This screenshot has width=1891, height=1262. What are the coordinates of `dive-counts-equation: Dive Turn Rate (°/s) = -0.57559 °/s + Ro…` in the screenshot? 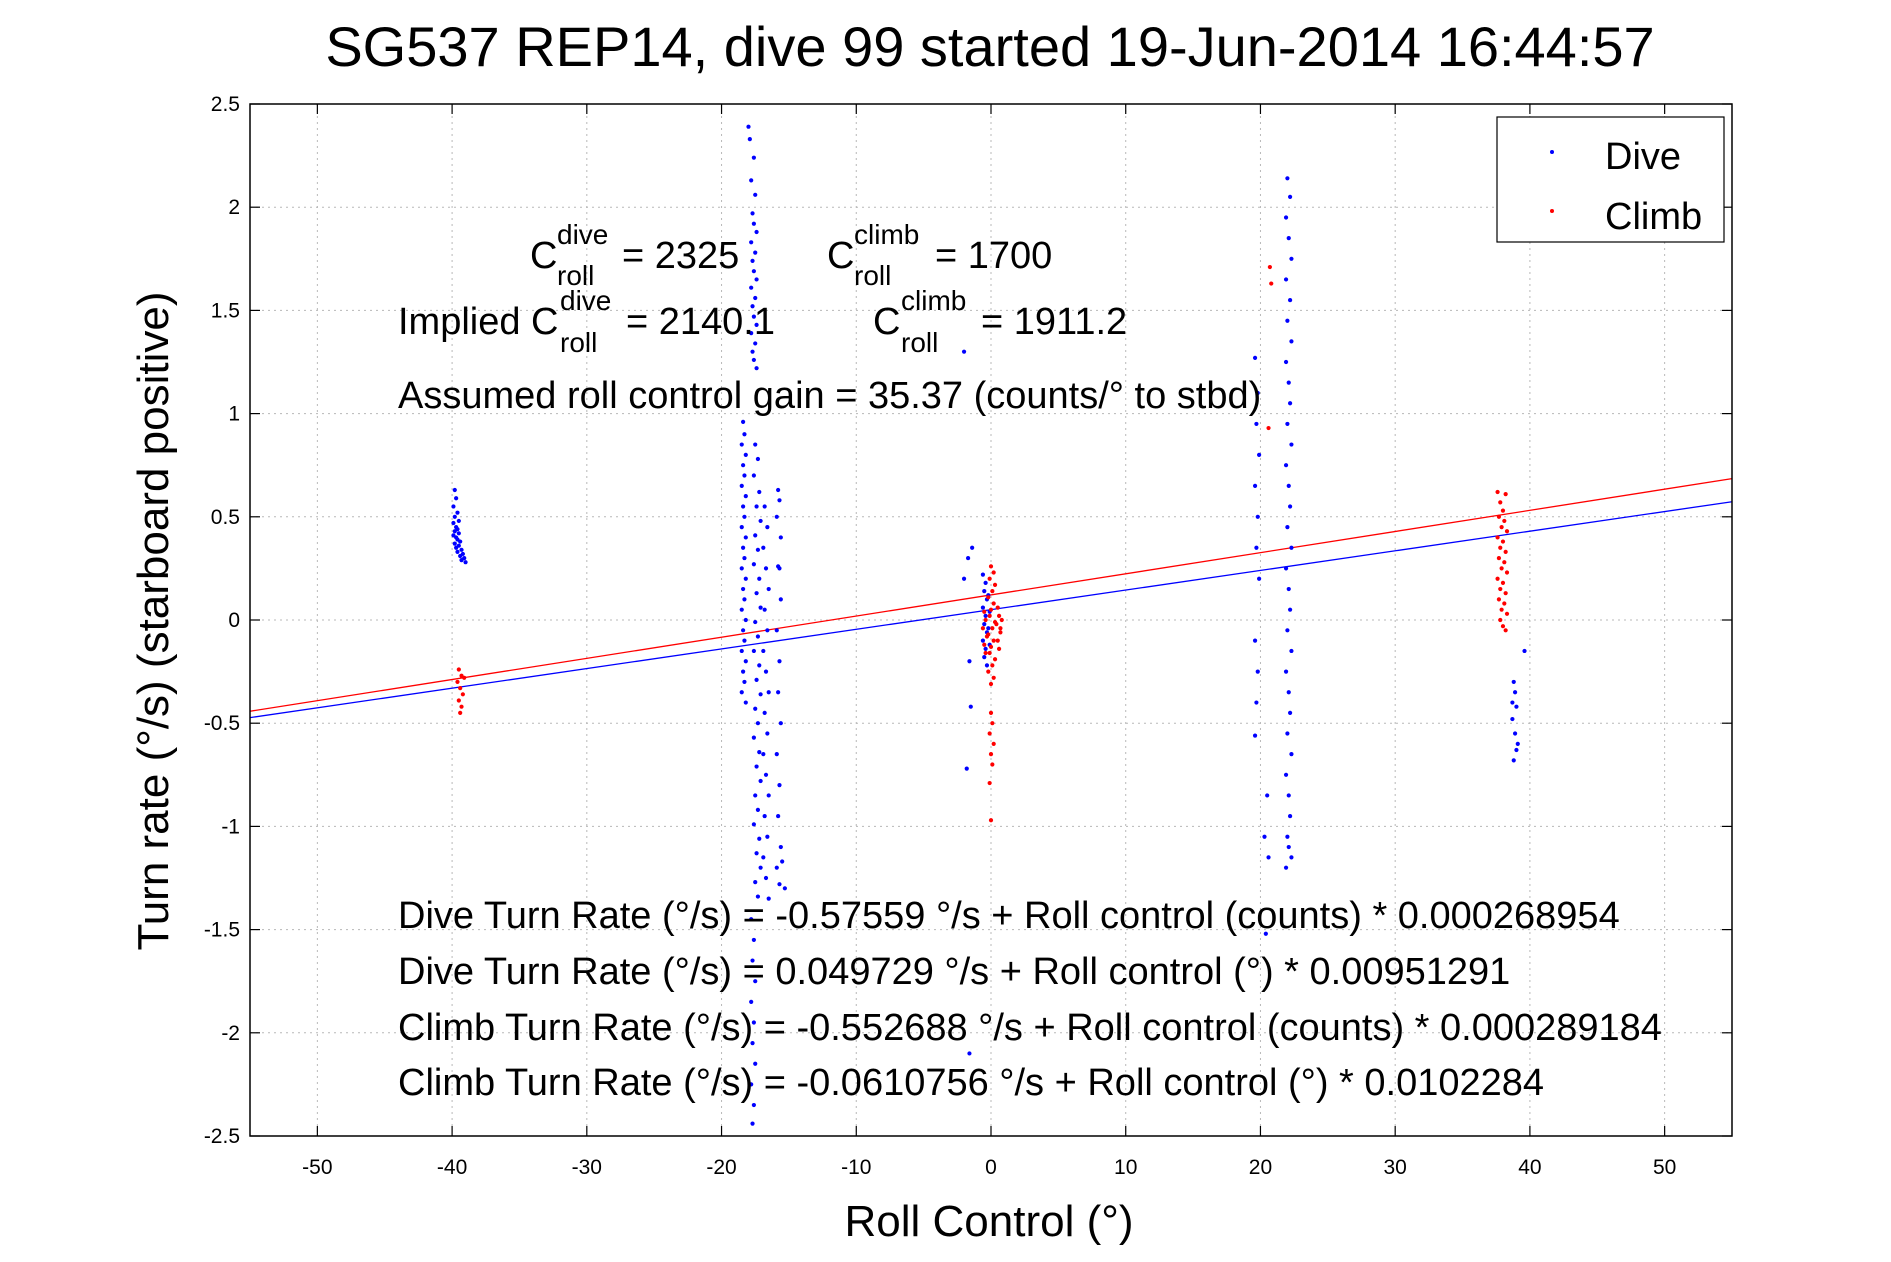 It's located at (1009, 916).